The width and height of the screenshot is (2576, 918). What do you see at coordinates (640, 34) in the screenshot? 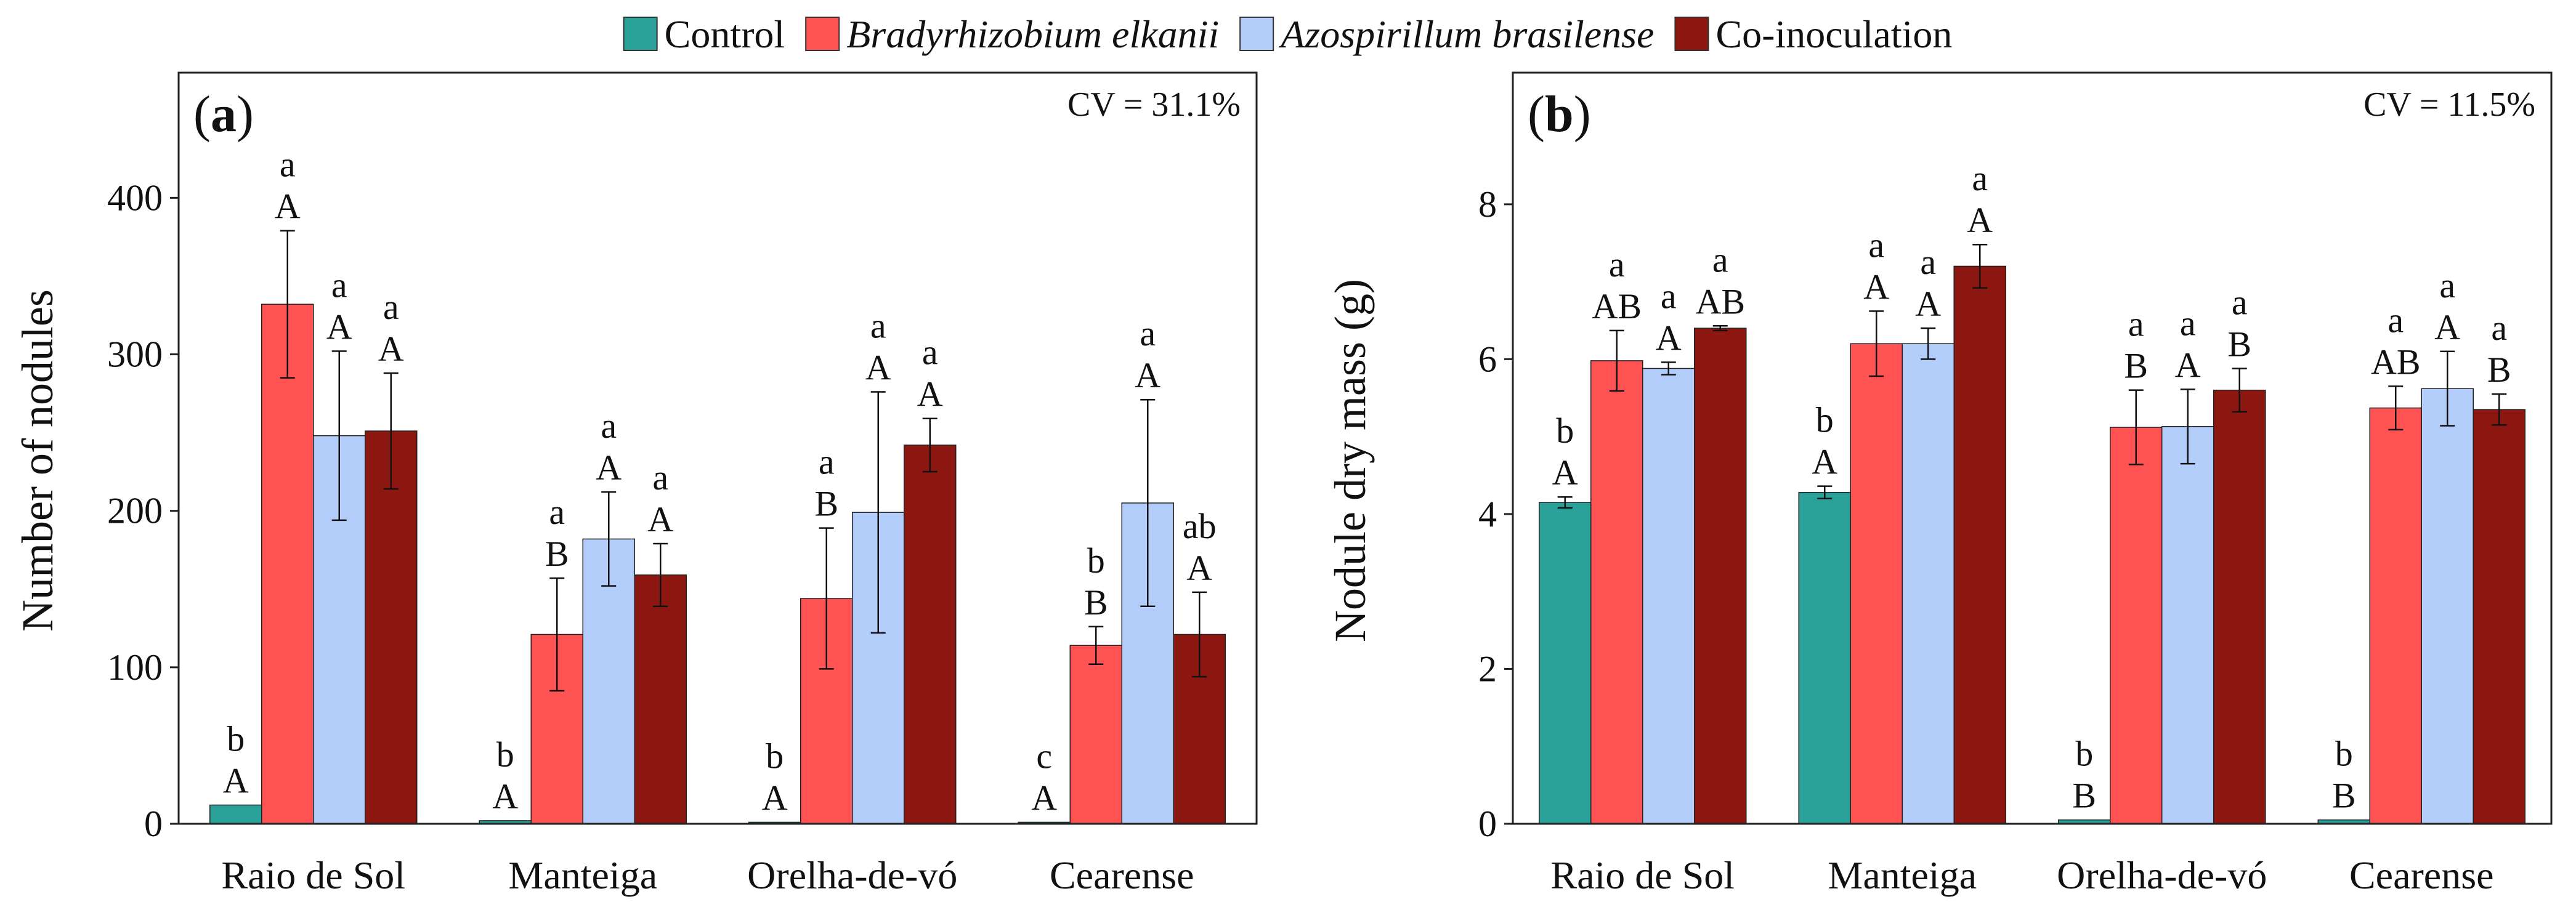
I see `legend-swatch-control` at bounding box center [640, 34].